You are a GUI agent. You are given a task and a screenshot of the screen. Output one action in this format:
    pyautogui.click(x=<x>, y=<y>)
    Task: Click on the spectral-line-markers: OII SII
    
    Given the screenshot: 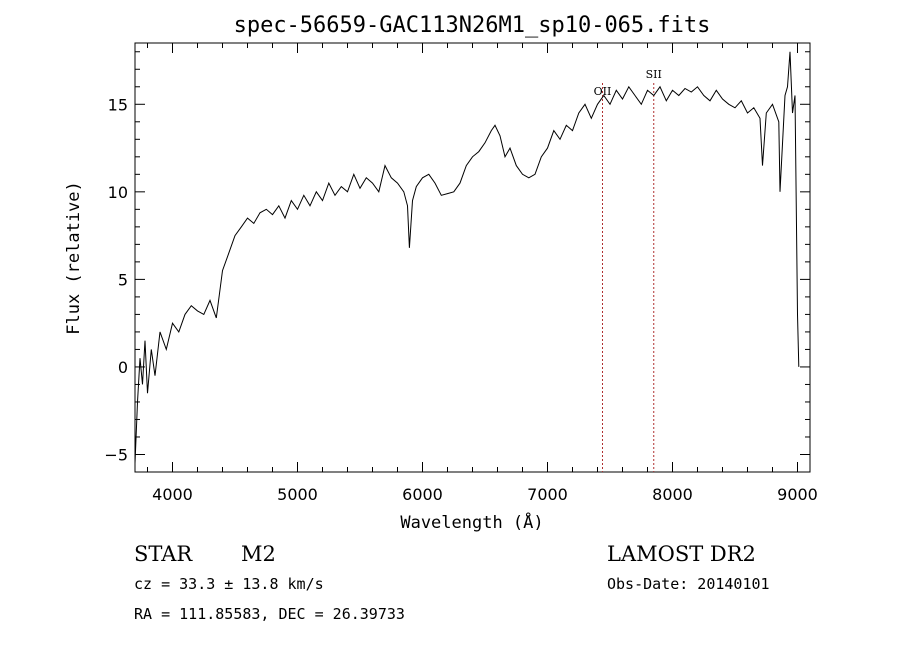 What is the action you would take?
    pyautogui.click(x=628, y=270)
    